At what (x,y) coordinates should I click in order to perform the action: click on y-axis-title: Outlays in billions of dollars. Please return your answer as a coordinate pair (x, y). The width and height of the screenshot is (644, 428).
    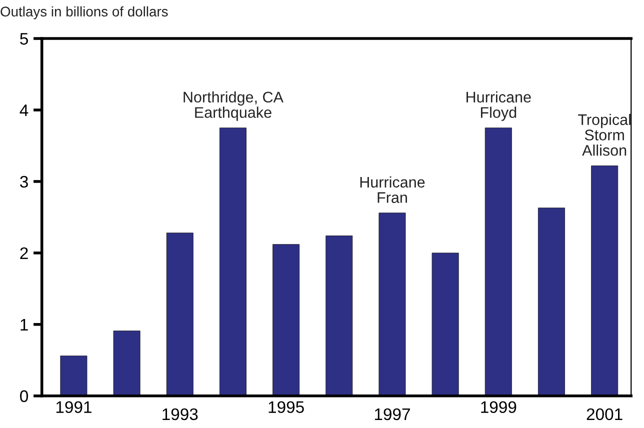
    Looking at the image, I should click on (84, 13).